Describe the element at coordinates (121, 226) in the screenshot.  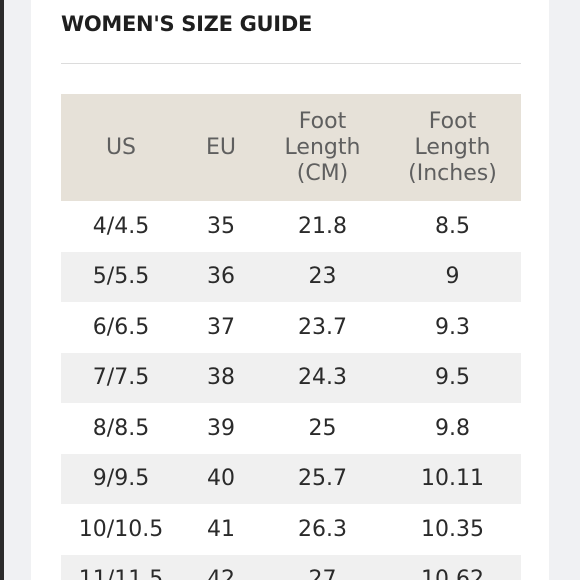
I see `cell-us: 4/4.5` at that location.